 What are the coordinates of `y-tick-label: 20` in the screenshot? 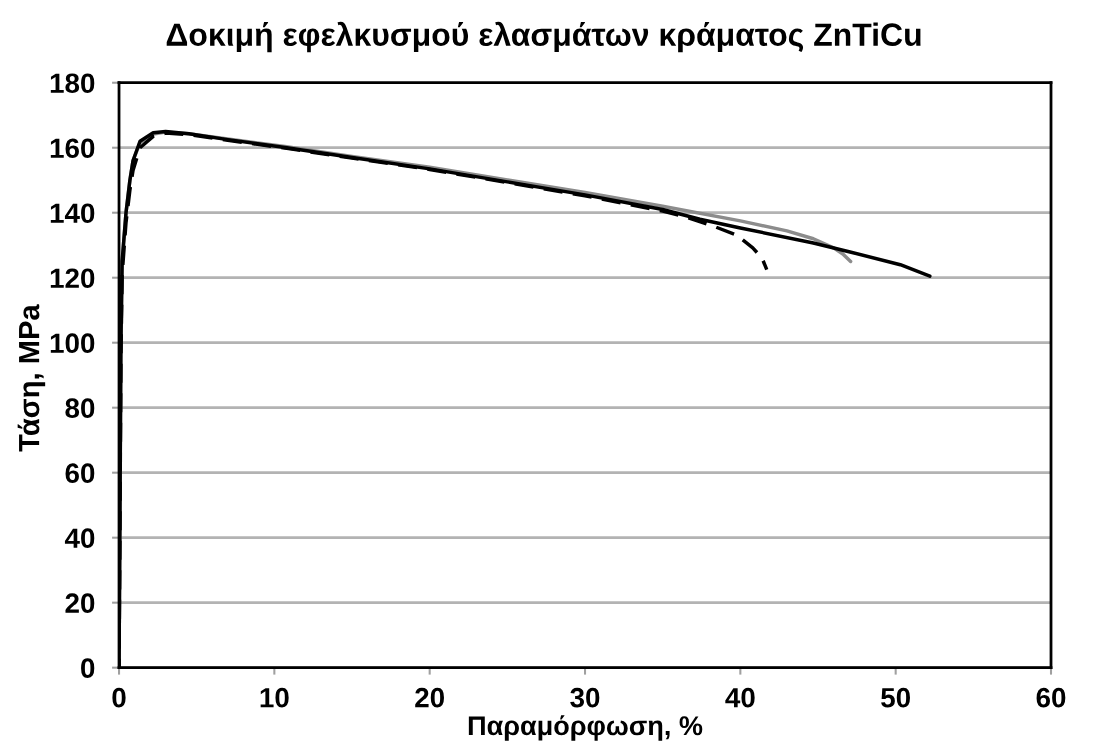 It's located at (80, 603).